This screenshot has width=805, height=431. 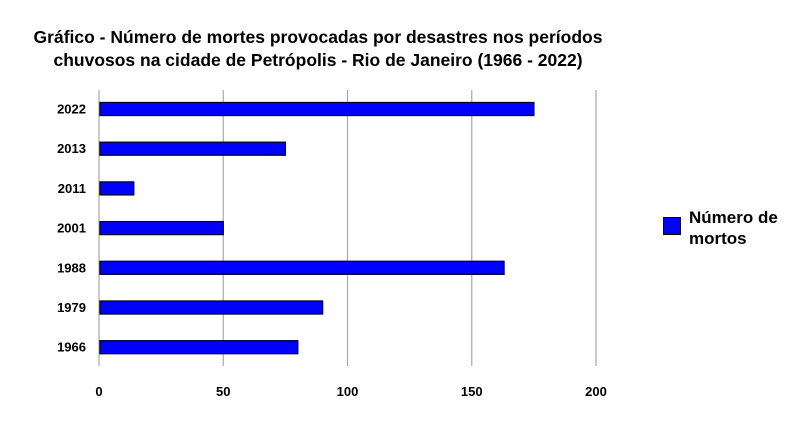 I want to click on y-tick-label-1988: 1988, so click(x=71, y=267).